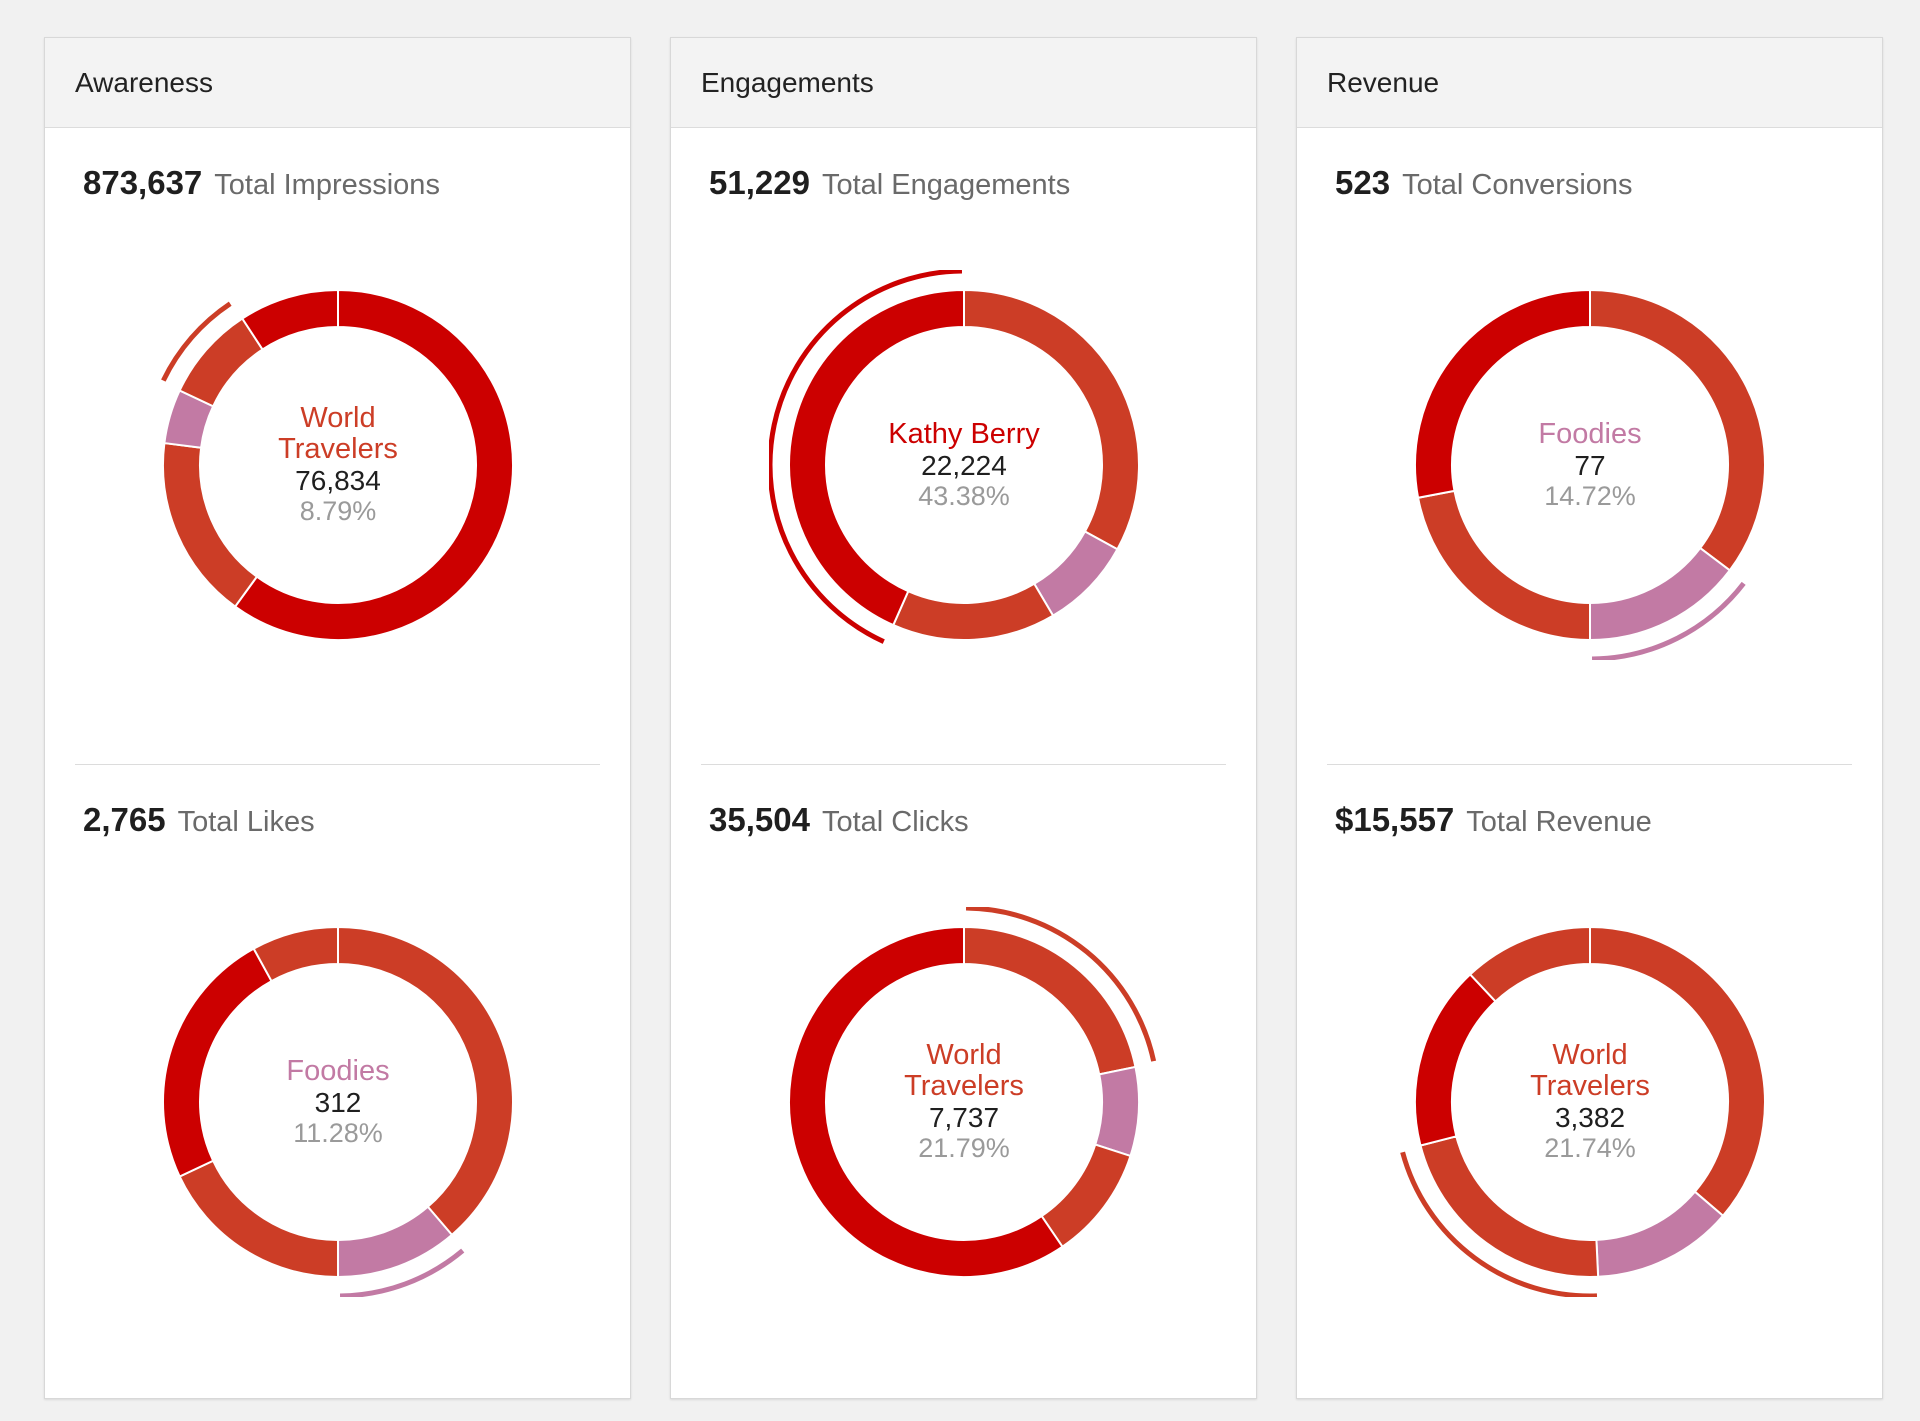 The width and height of the screenshot is (1920, 1421). What do you see at coordinates (759, 182) in the screenshot?
I see `metric-value: 51,229` at bounding box center [759, 182].